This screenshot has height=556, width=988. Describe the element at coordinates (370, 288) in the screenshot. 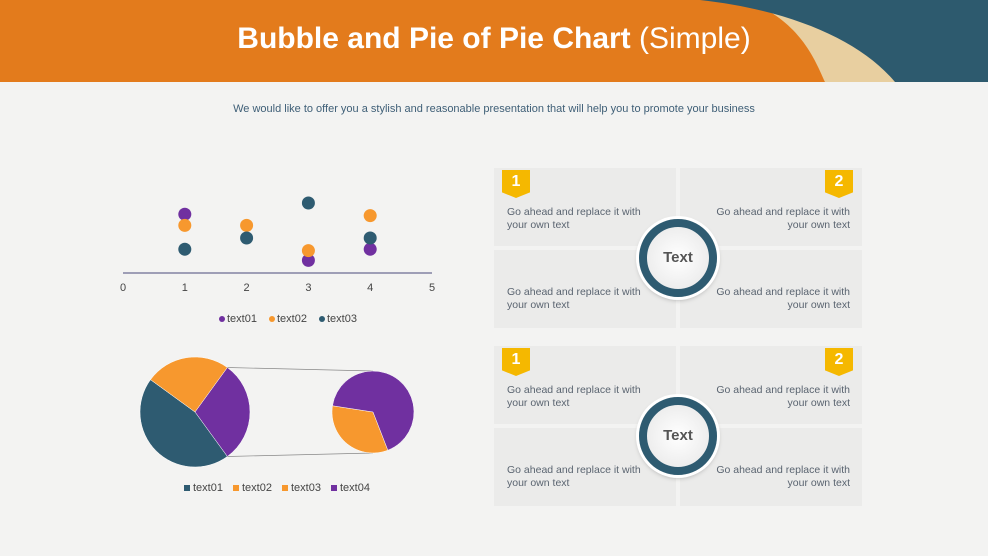

I see `x-tick-label: 4` at that location.